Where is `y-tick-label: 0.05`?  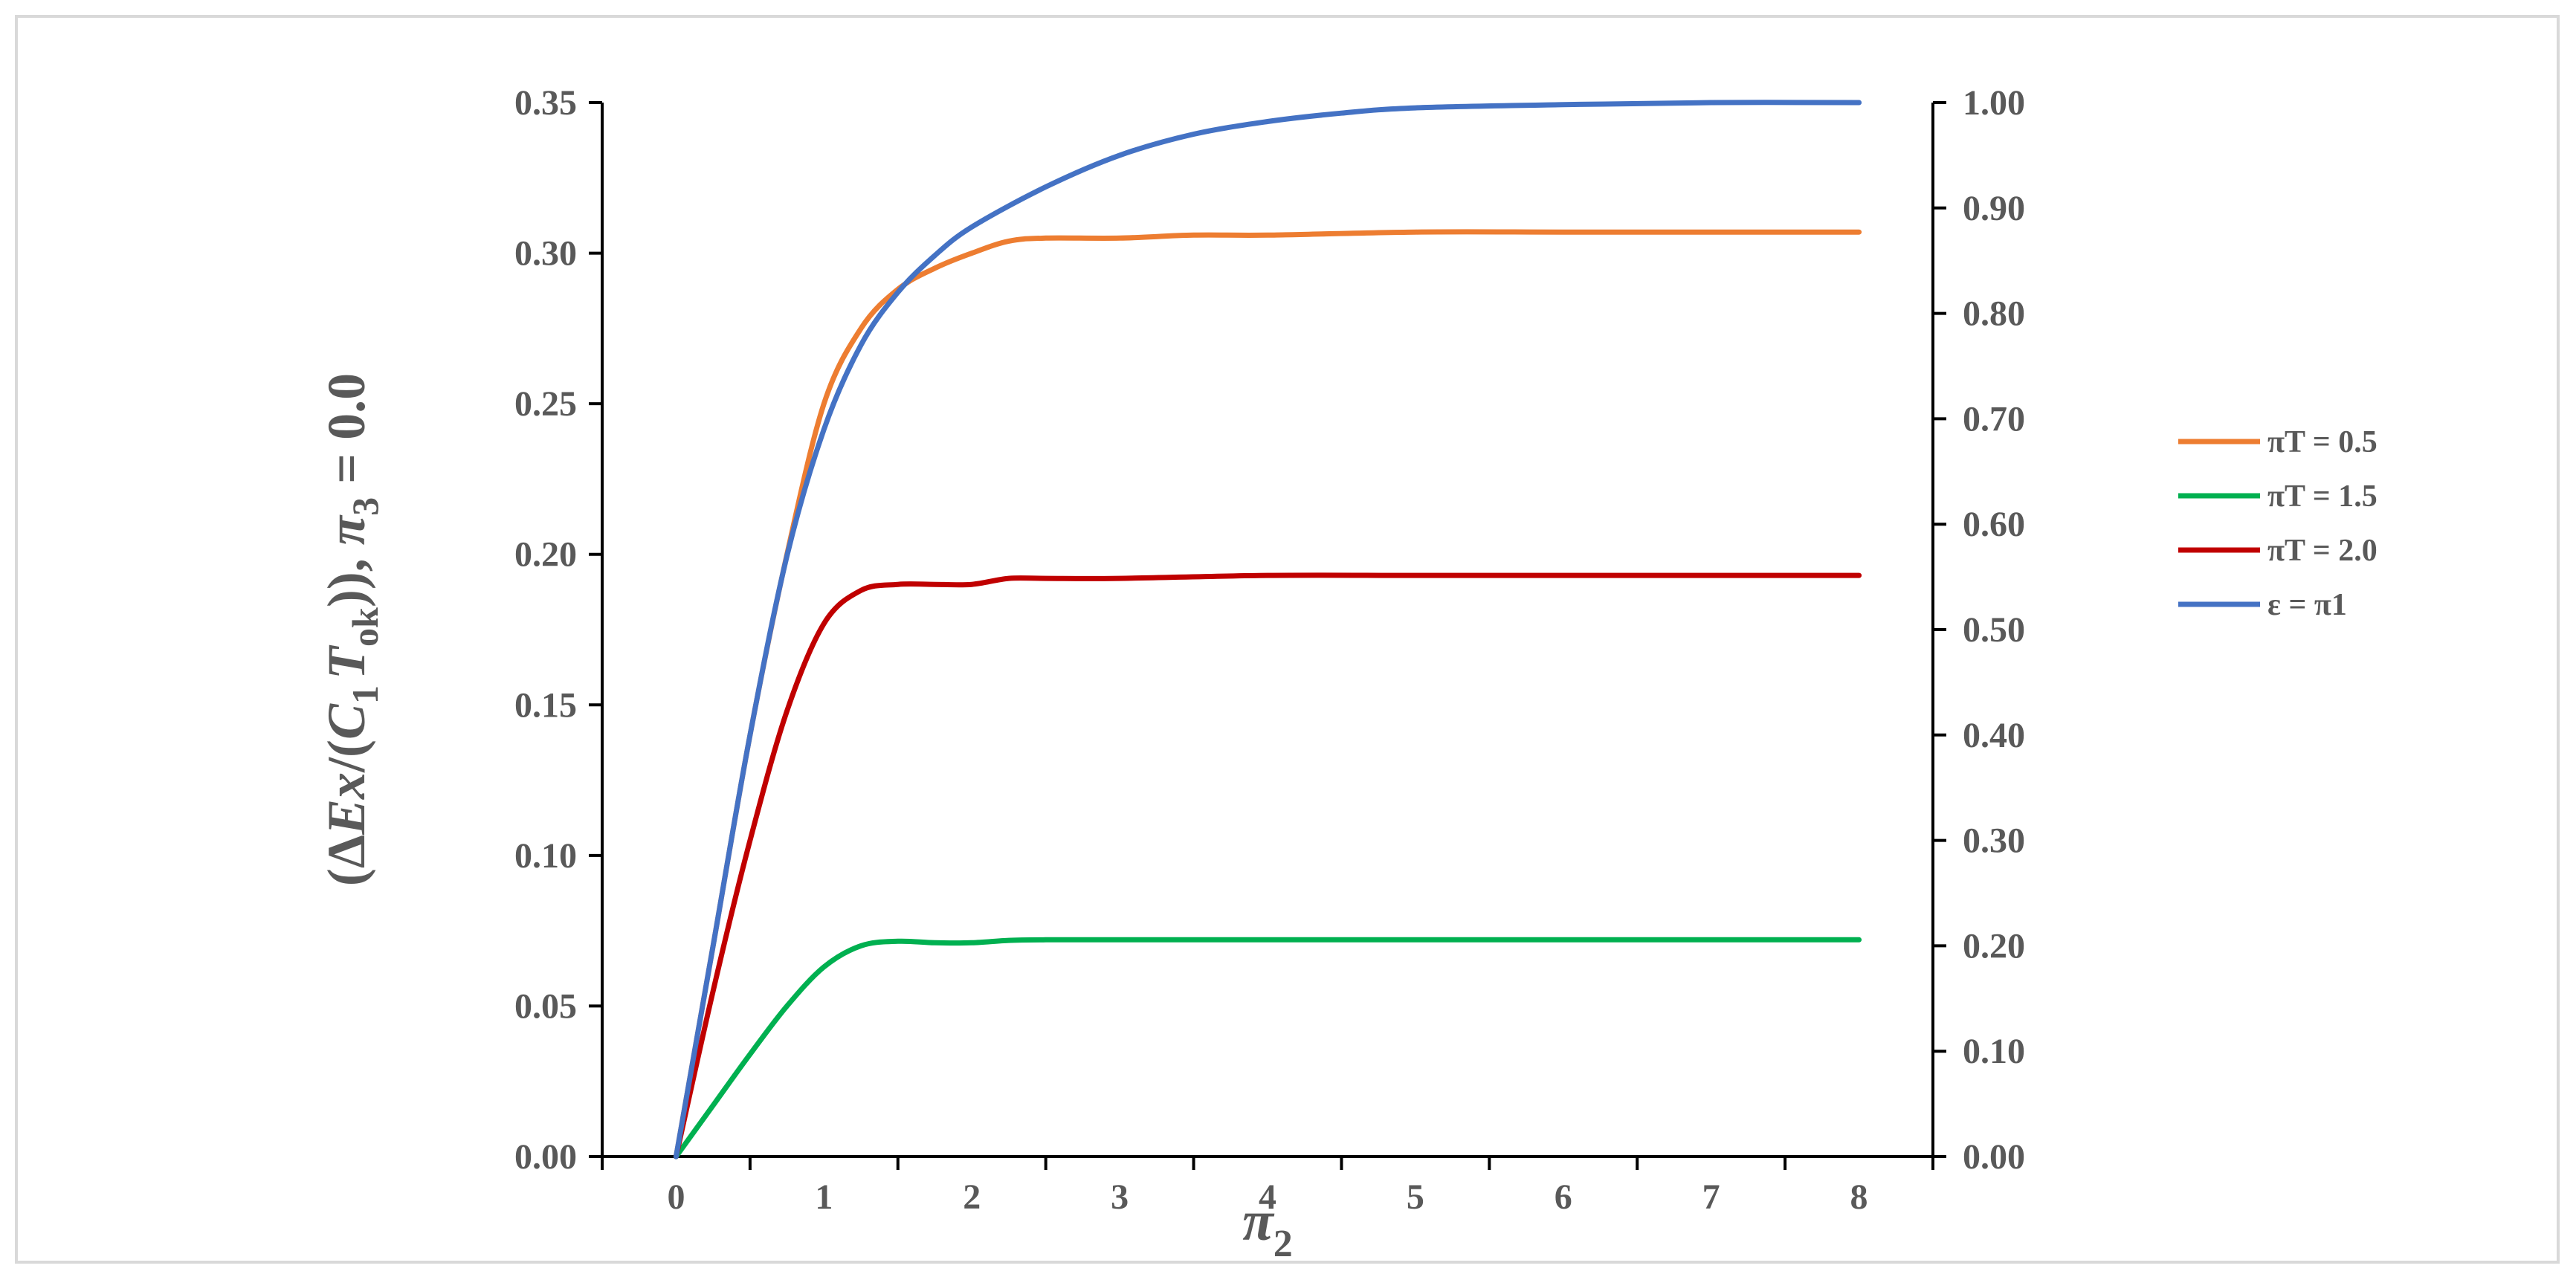 y-tick-label: 0.05 is located at coordinates (545, 1006).